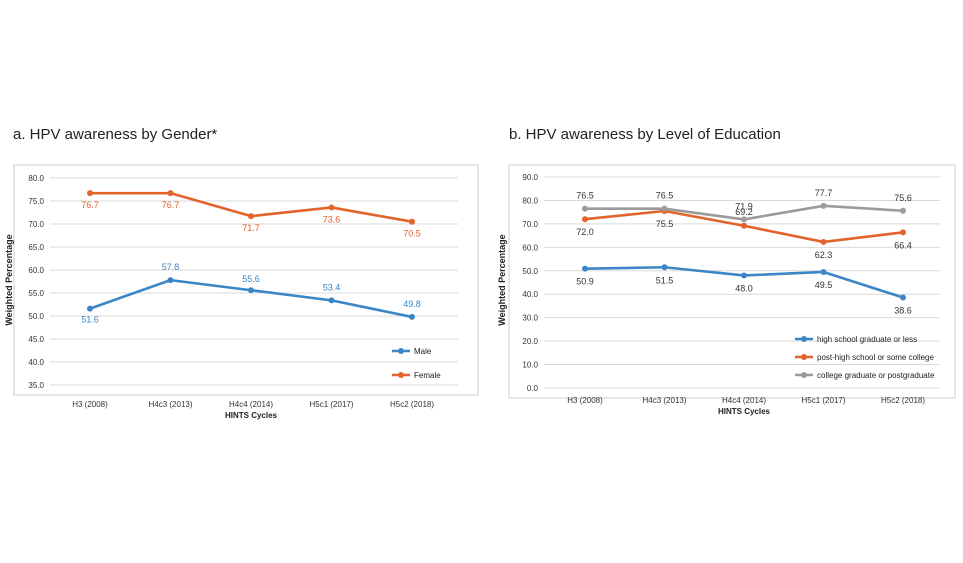  Describe the element at coordinates (36, 224) in the screenshot. I see `chart-a-y-tick-label: 70.0` at that location.